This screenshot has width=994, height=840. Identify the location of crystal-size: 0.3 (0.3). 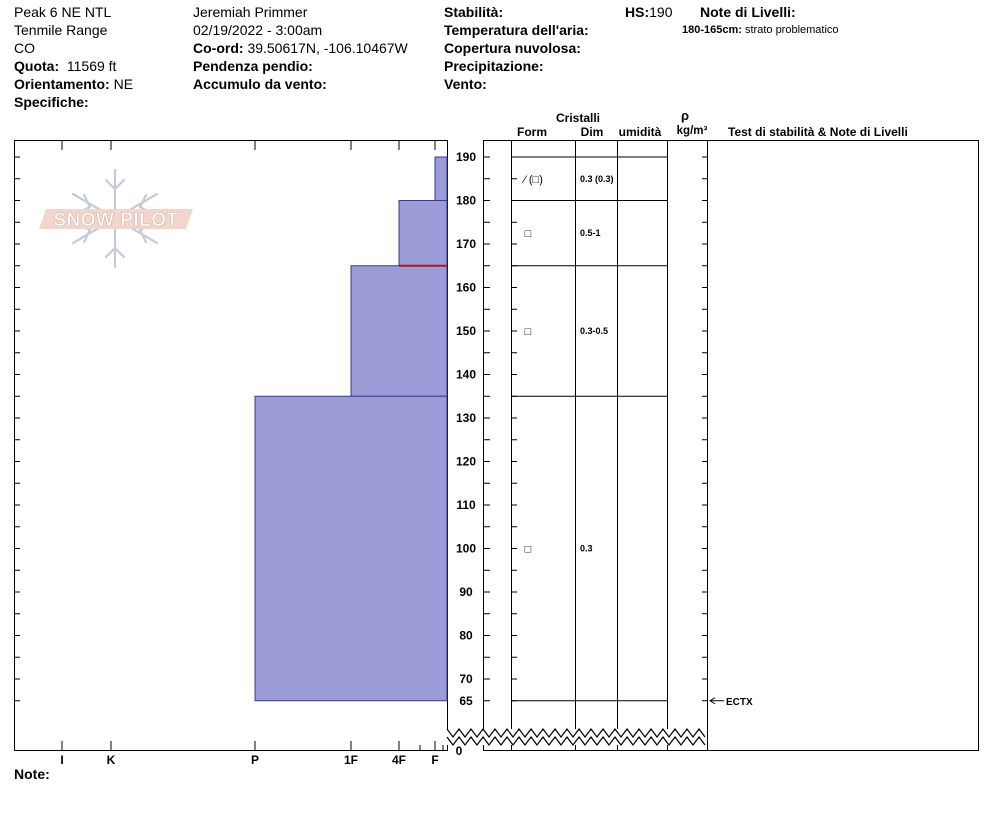
(597, 179).